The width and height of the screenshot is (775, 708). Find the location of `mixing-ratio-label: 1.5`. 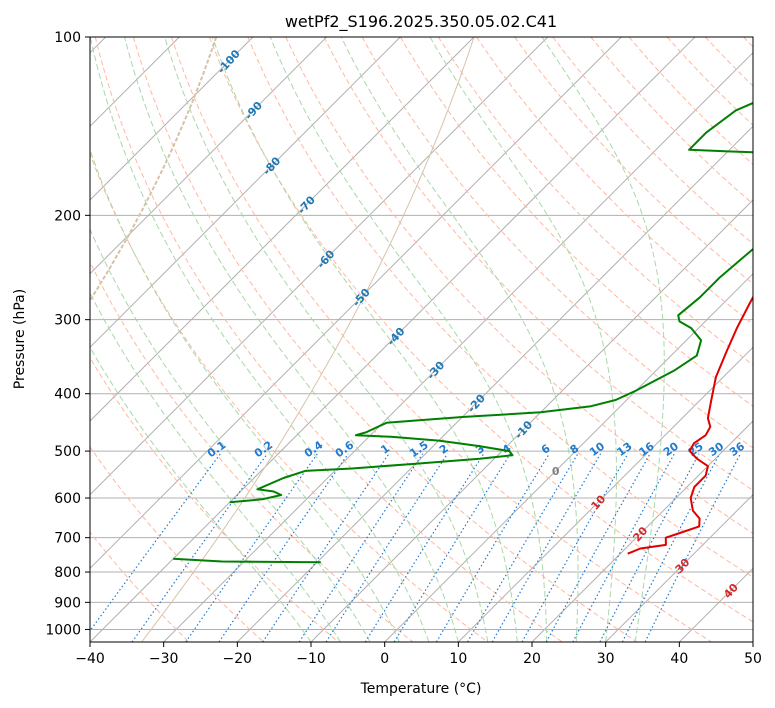

mixing-ratio-label: 1.5 is located at coordinates (418, 449).